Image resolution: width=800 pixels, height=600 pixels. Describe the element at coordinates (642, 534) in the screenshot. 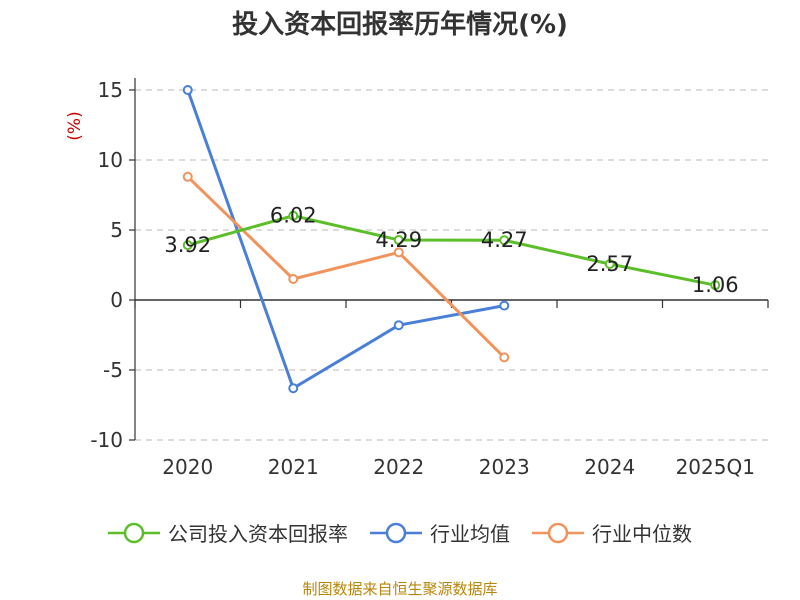

I see `legend-label: 行业中位数` at that location.